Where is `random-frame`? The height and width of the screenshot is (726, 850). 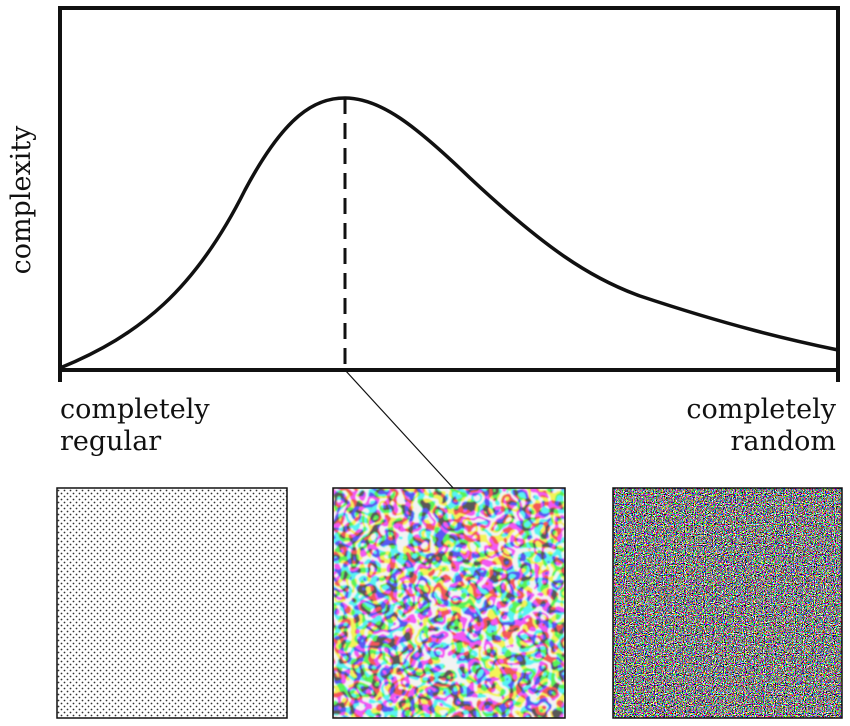 random-frame is located at coordinates (727, 603).